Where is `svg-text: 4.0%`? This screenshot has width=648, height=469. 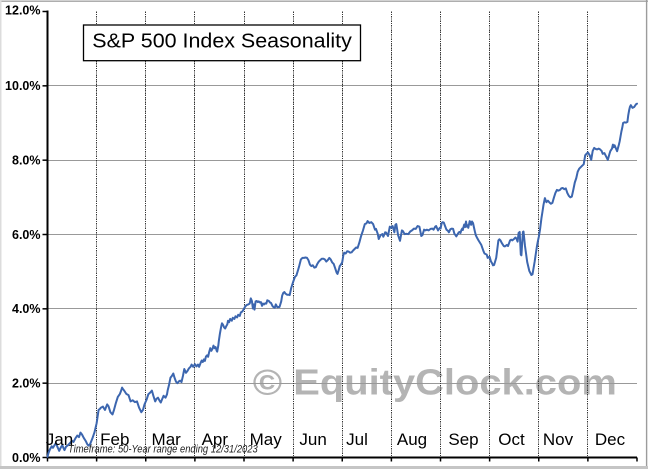 svg-text: 4.0% is located at coordinates (26, 309).